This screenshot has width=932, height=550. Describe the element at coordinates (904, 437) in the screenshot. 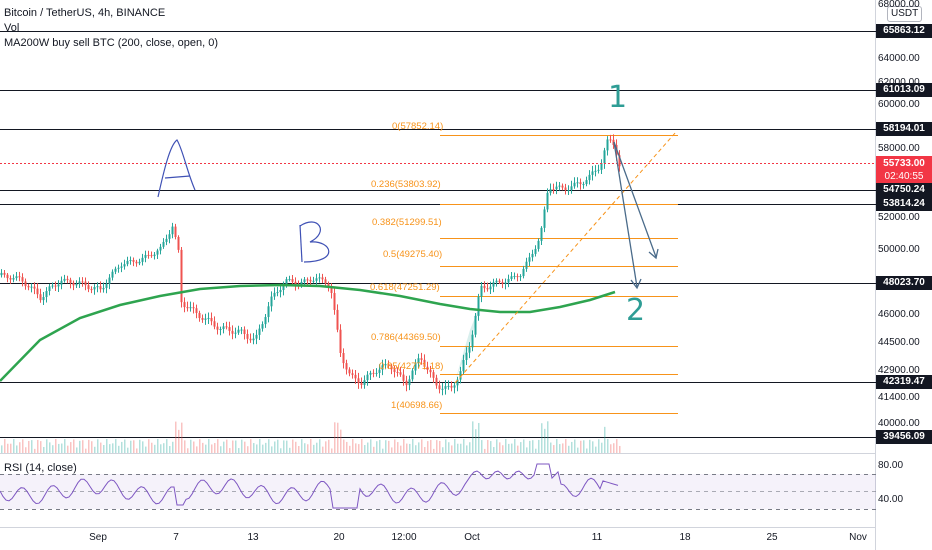

I see `level-label: 39456.09` at that location.